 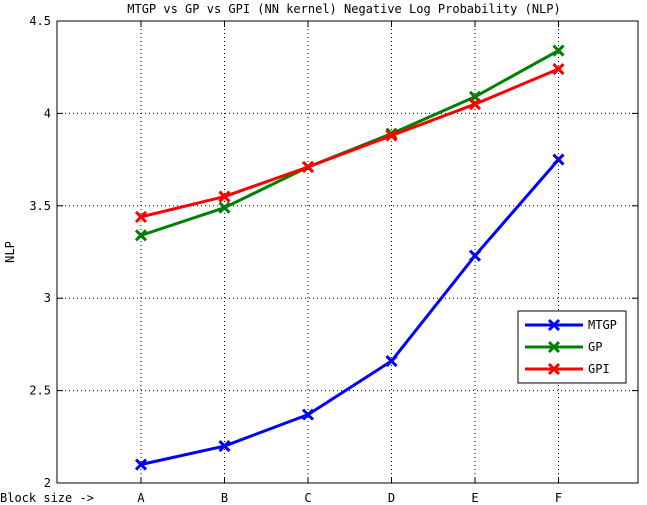 What do you see at coordinates (307, 498) in the screenshot?
I see `x-tick-label: C` at bounding box center [307, 498].